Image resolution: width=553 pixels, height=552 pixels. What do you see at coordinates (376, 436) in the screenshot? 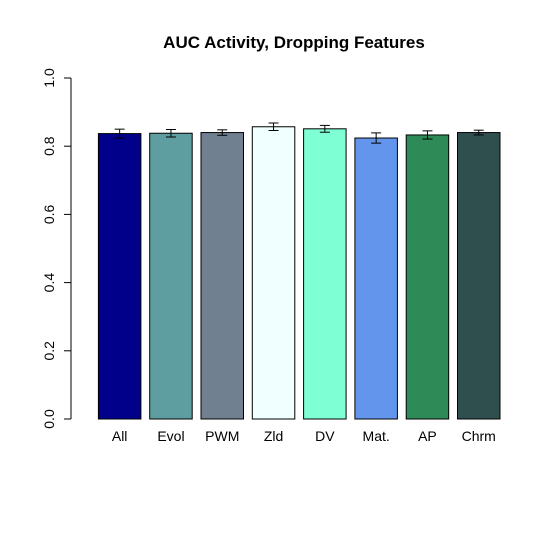
I see `x-tick-label: Mat.` at bounding box center [376, 436].